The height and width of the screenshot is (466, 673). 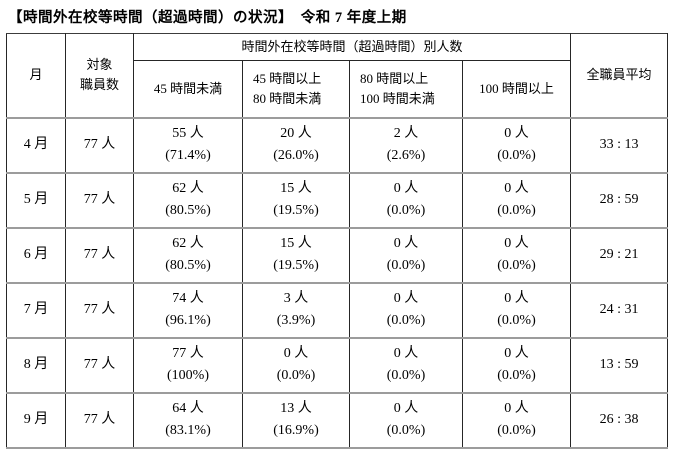 What do you see at coordinates (36, 420) in the screenshot?
I see `month-cell: 9 月` at bounding box center [36, 420].